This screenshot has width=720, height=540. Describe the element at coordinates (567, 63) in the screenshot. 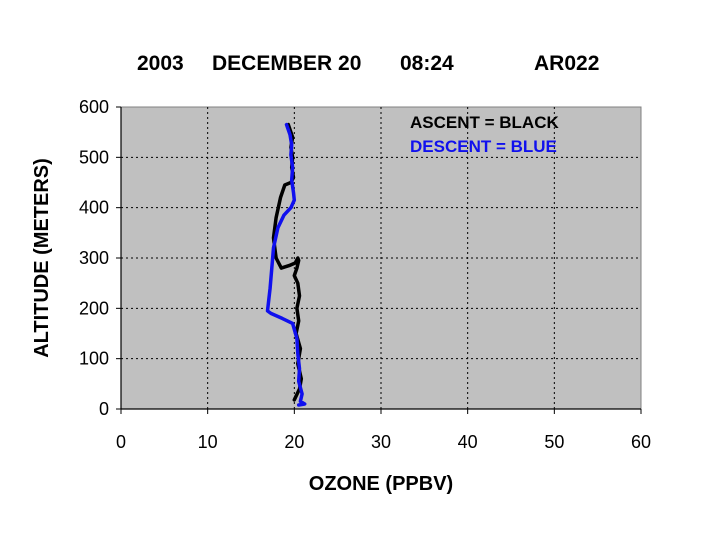

I see `title-flight: AR022` at that location.